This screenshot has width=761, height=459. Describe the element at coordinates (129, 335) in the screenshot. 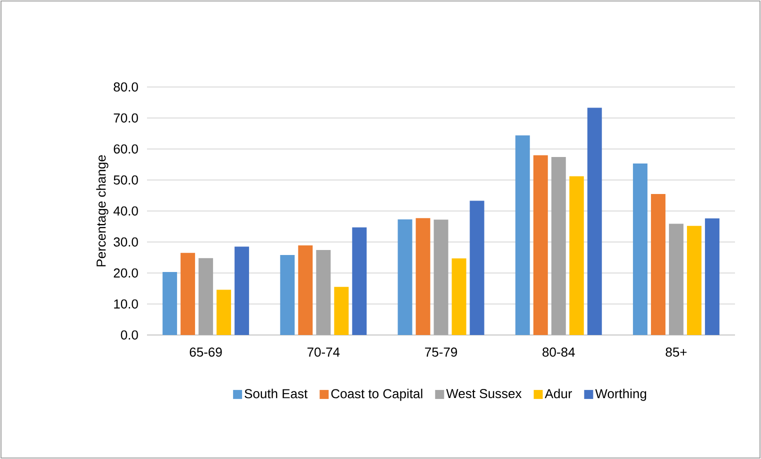

I see `y-tick-label: 0.0` at that location.